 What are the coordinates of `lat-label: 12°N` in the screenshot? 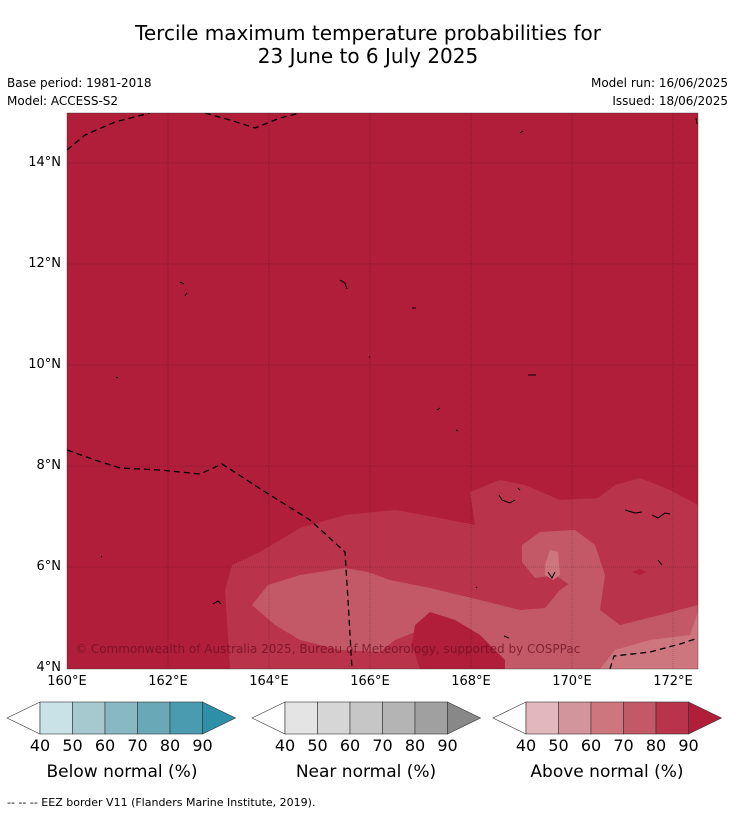 It's located at (44, 263).